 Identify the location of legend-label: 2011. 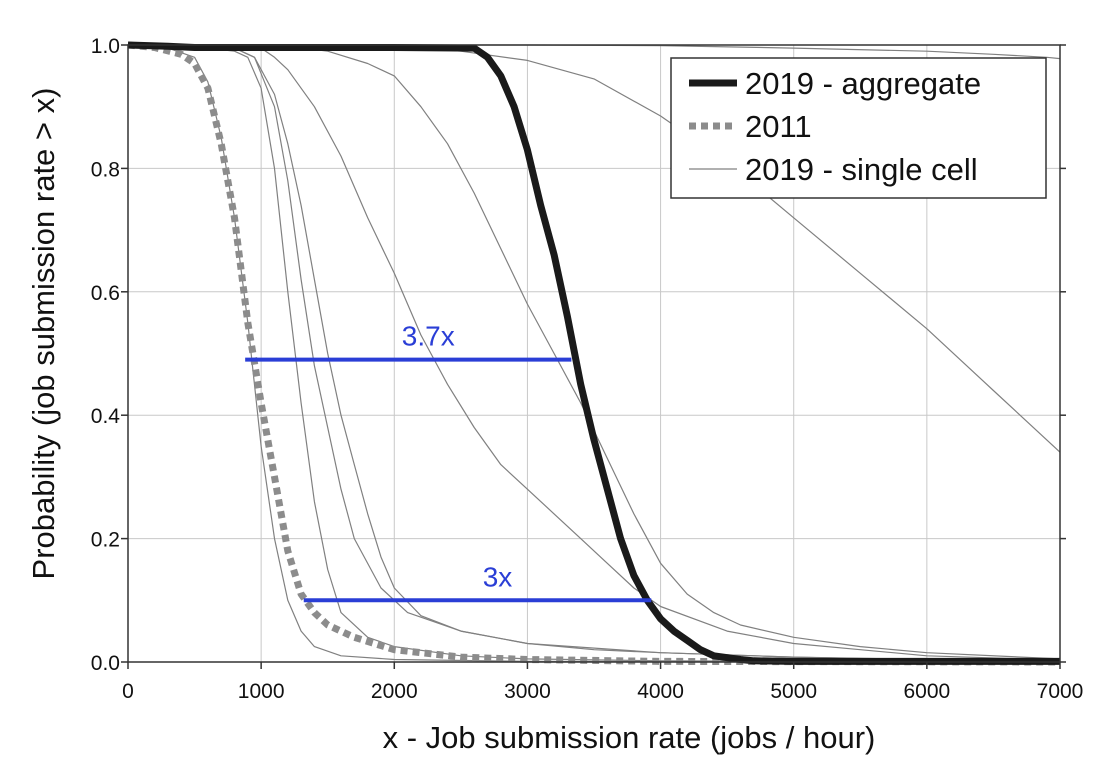
(778, 126).